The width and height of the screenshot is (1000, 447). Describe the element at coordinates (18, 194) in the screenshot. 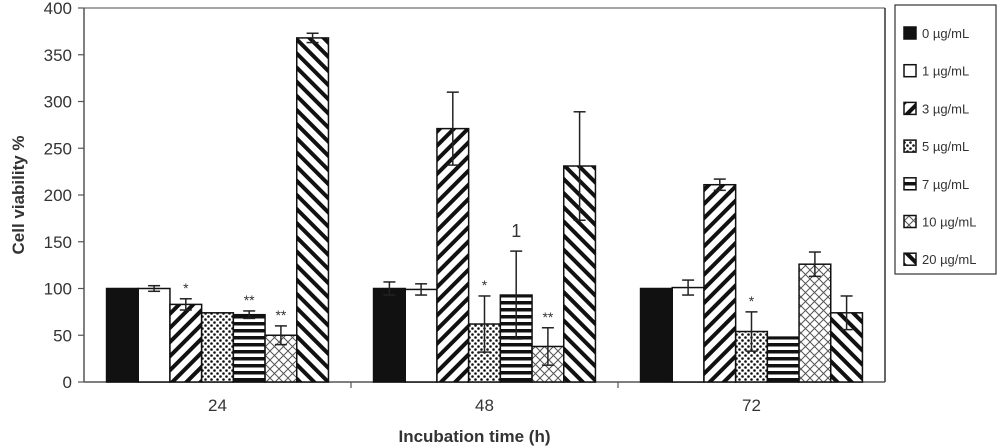

I see `y-axis-title: Cell viability %` at that location.